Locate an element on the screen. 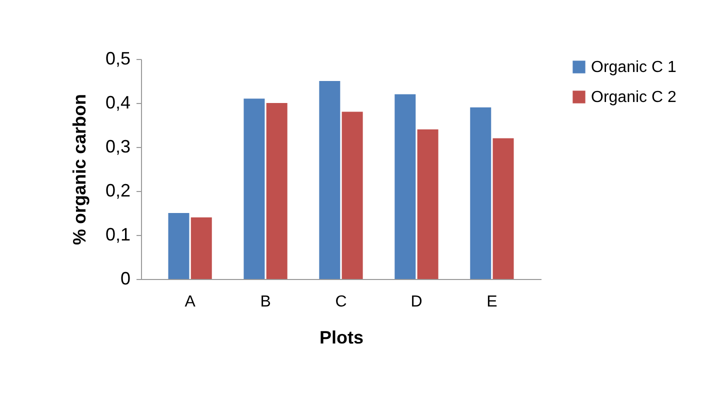 The width and height of the screenshot is (728, 403). y-tick-label: 0,2 is located at coordinates (117, 190).